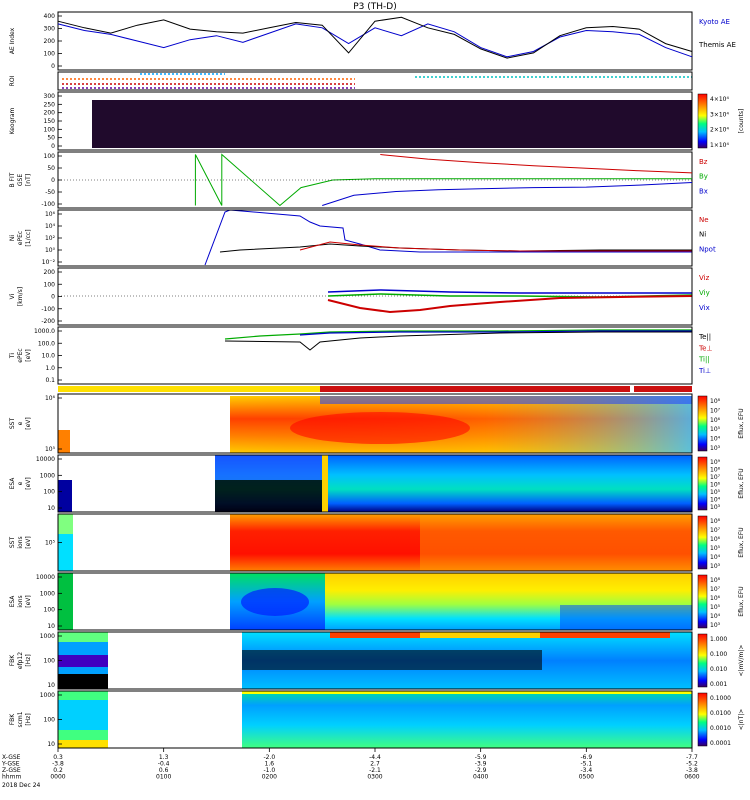 Image resolution: width=750 pixels, height=800 pixels. I want to click on ylabel-sst-i: SST, so click(12, 543).